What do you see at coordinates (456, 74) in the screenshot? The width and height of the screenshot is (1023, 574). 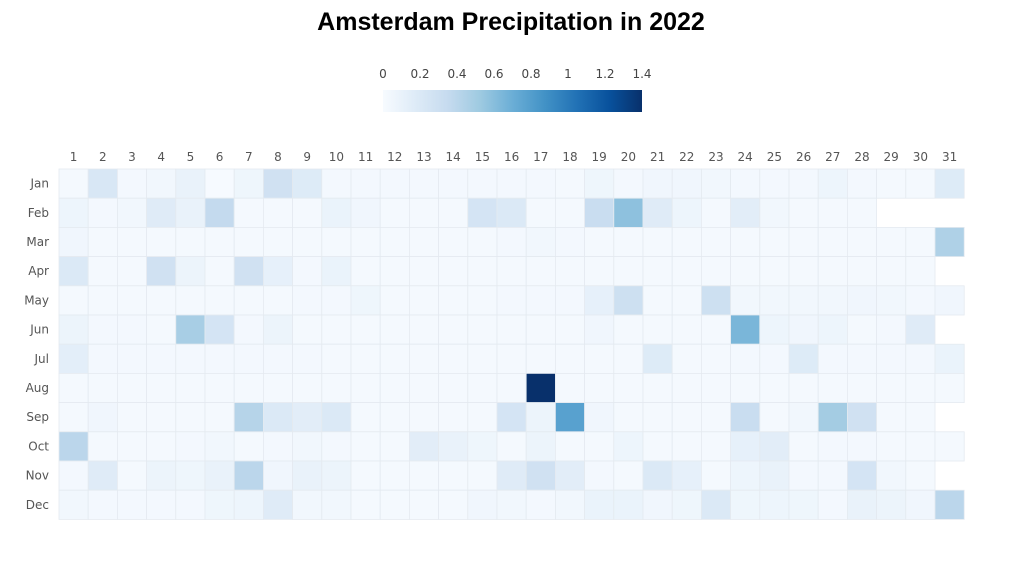 I see `colorbar-tick-label: 0.4` at bounding box center [456, 74].